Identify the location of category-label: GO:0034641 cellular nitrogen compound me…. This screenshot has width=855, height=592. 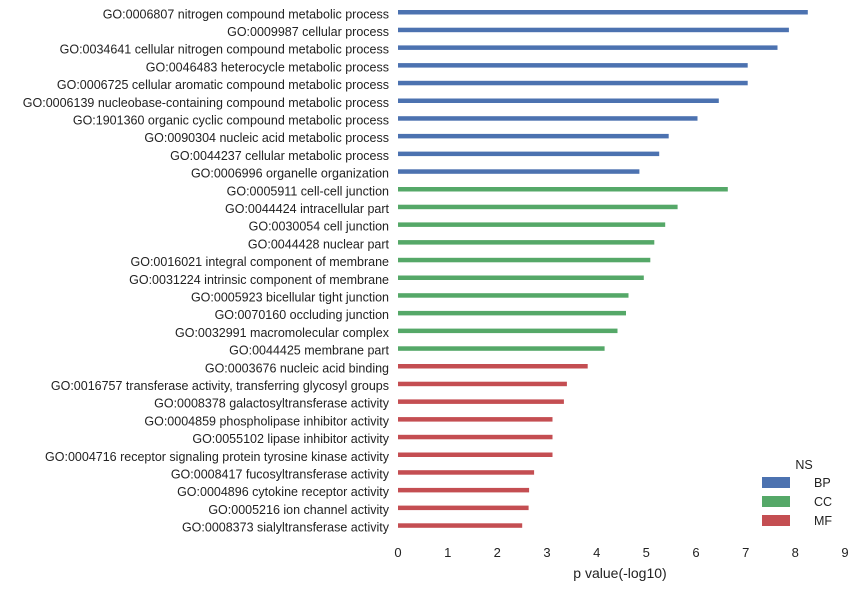
(224, 50).